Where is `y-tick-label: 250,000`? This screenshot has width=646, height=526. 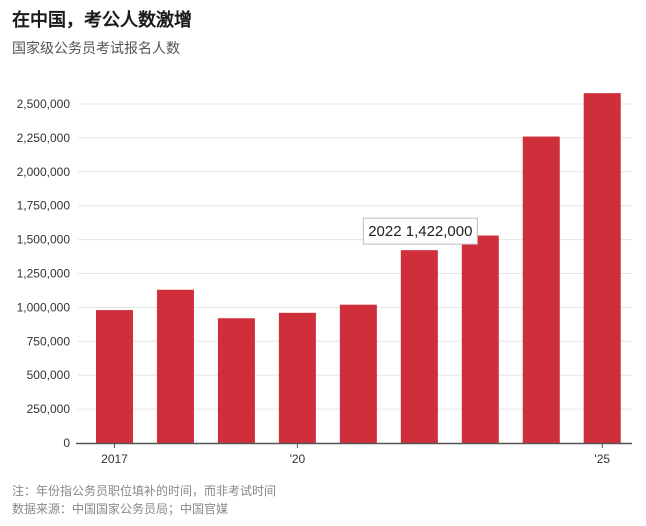 y-tick-label: 250,000 is located at coordinates (49, 409).